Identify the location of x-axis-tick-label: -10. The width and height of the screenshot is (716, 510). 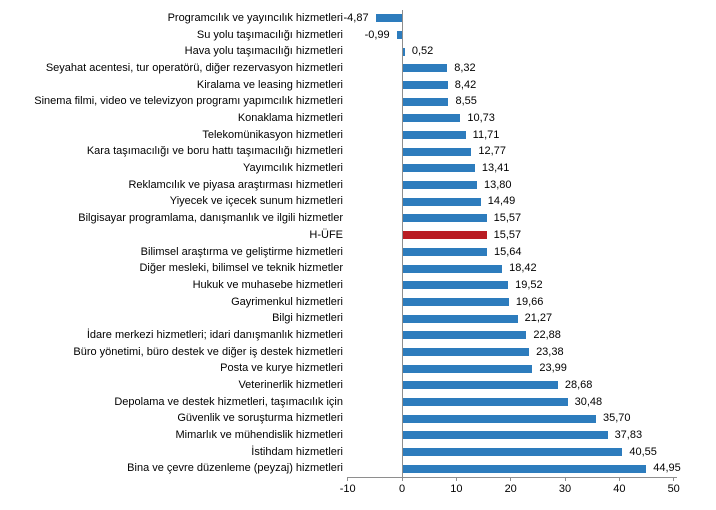
(347, 489).